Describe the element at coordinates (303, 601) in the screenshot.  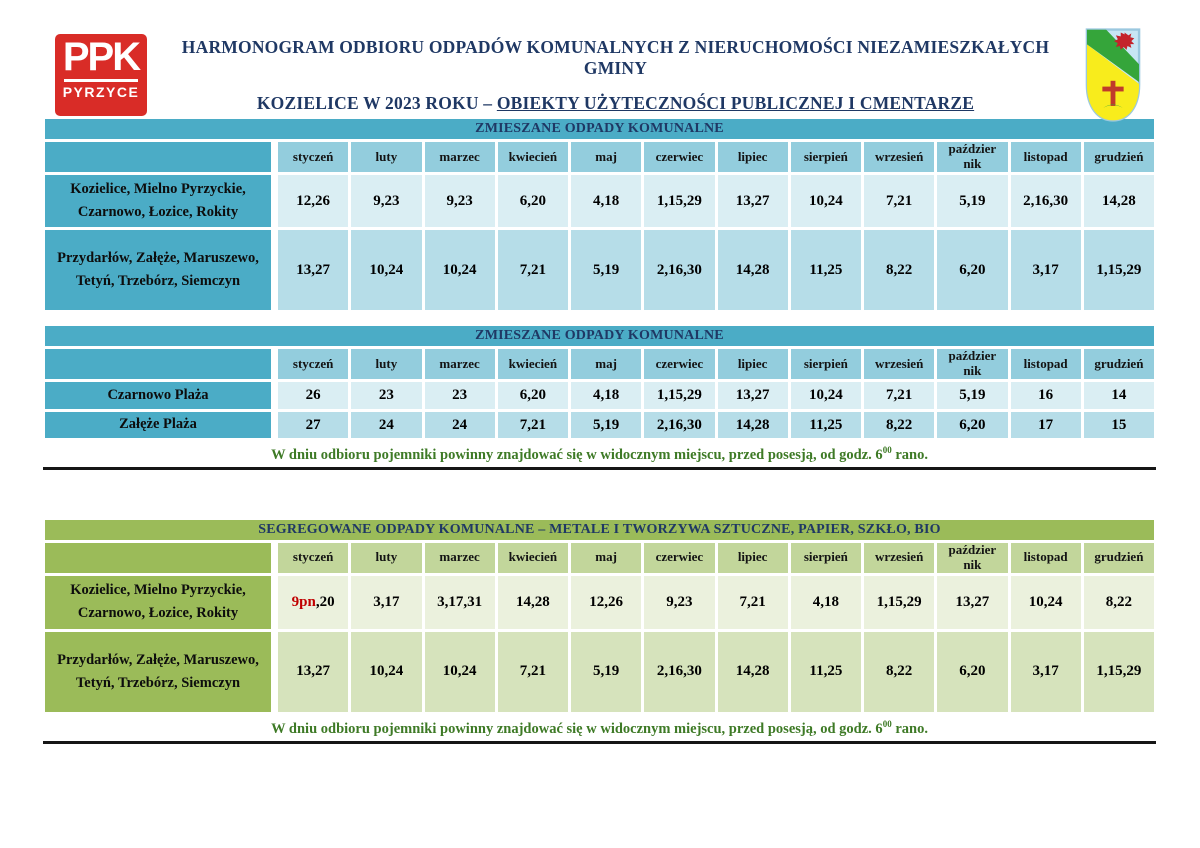
I see `postponed-date: 9pn` at that location.